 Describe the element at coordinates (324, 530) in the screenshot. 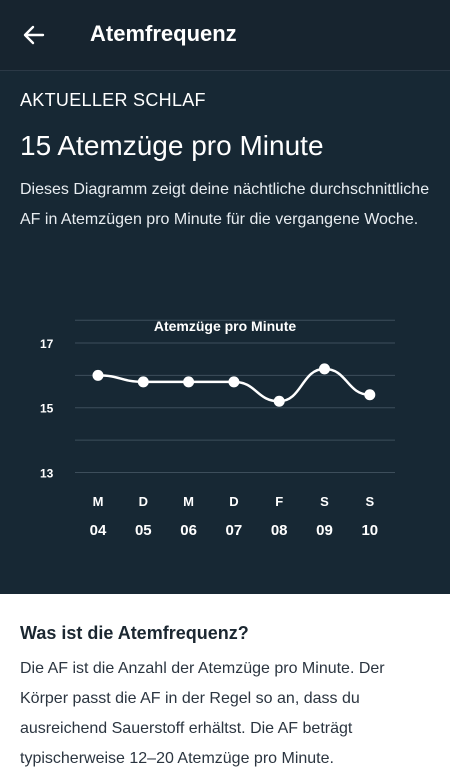

I see `x-day-label: 09` at that location.